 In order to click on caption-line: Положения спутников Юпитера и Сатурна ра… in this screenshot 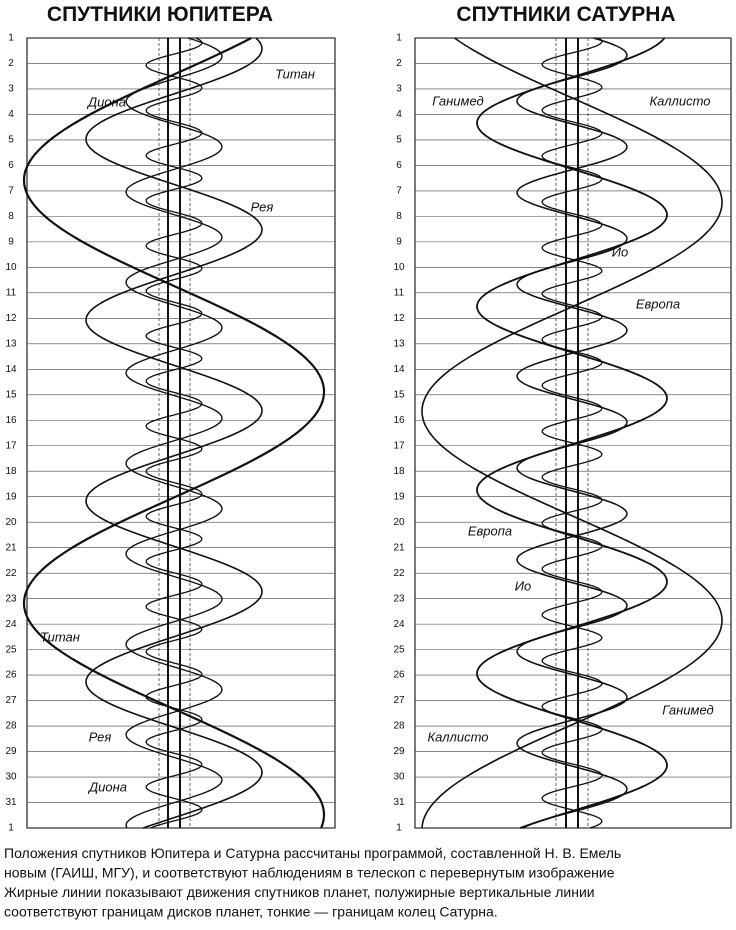, I will do `click(312, 853)`.